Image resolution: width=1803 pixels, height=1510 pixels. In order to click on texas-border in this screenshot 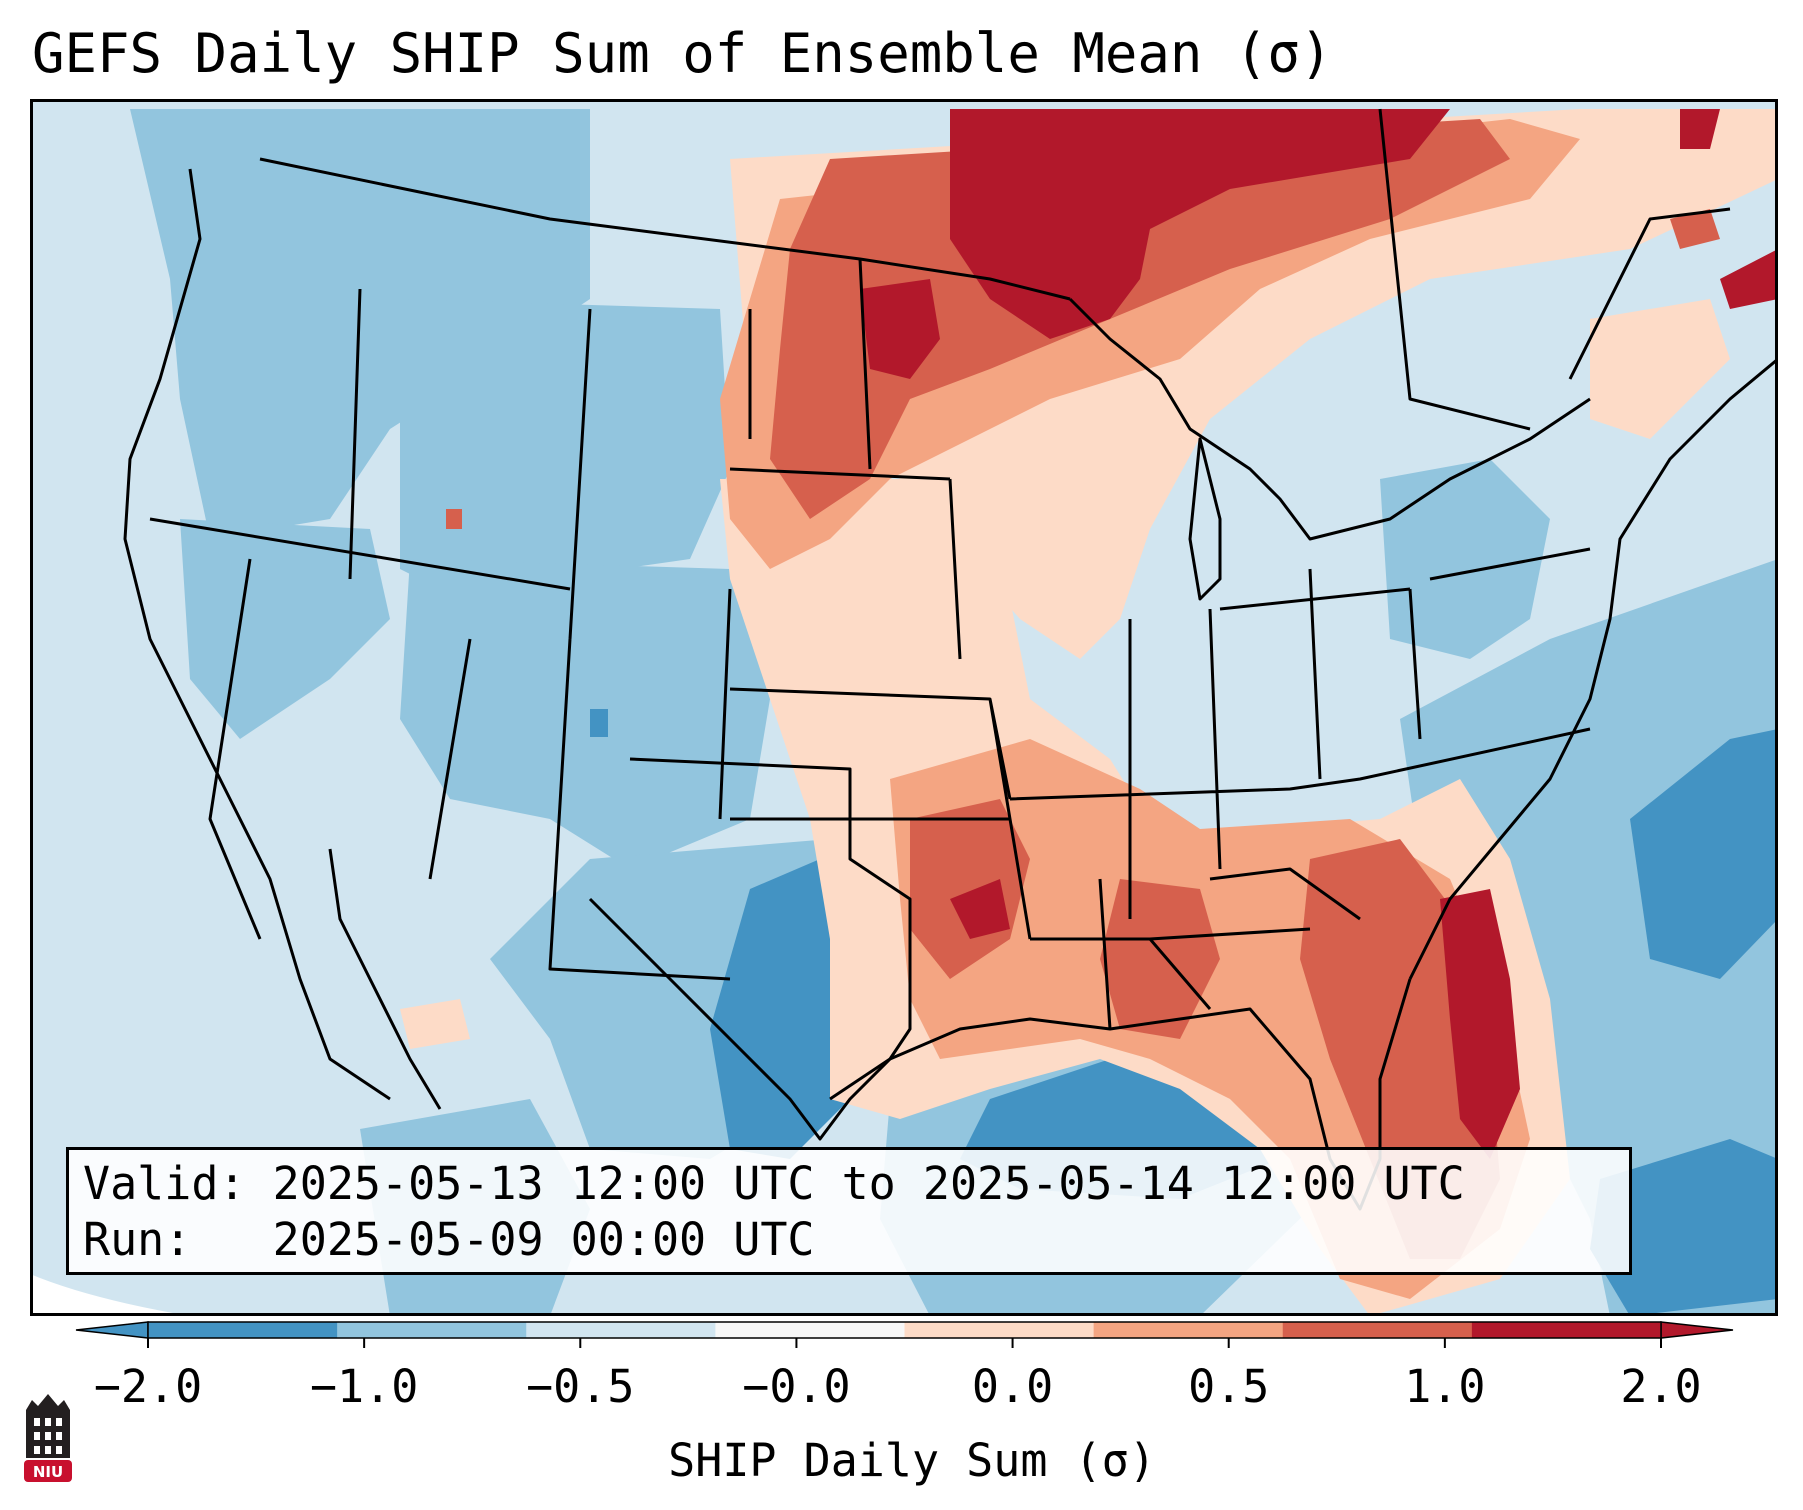, I will do `click(750, 949)`.